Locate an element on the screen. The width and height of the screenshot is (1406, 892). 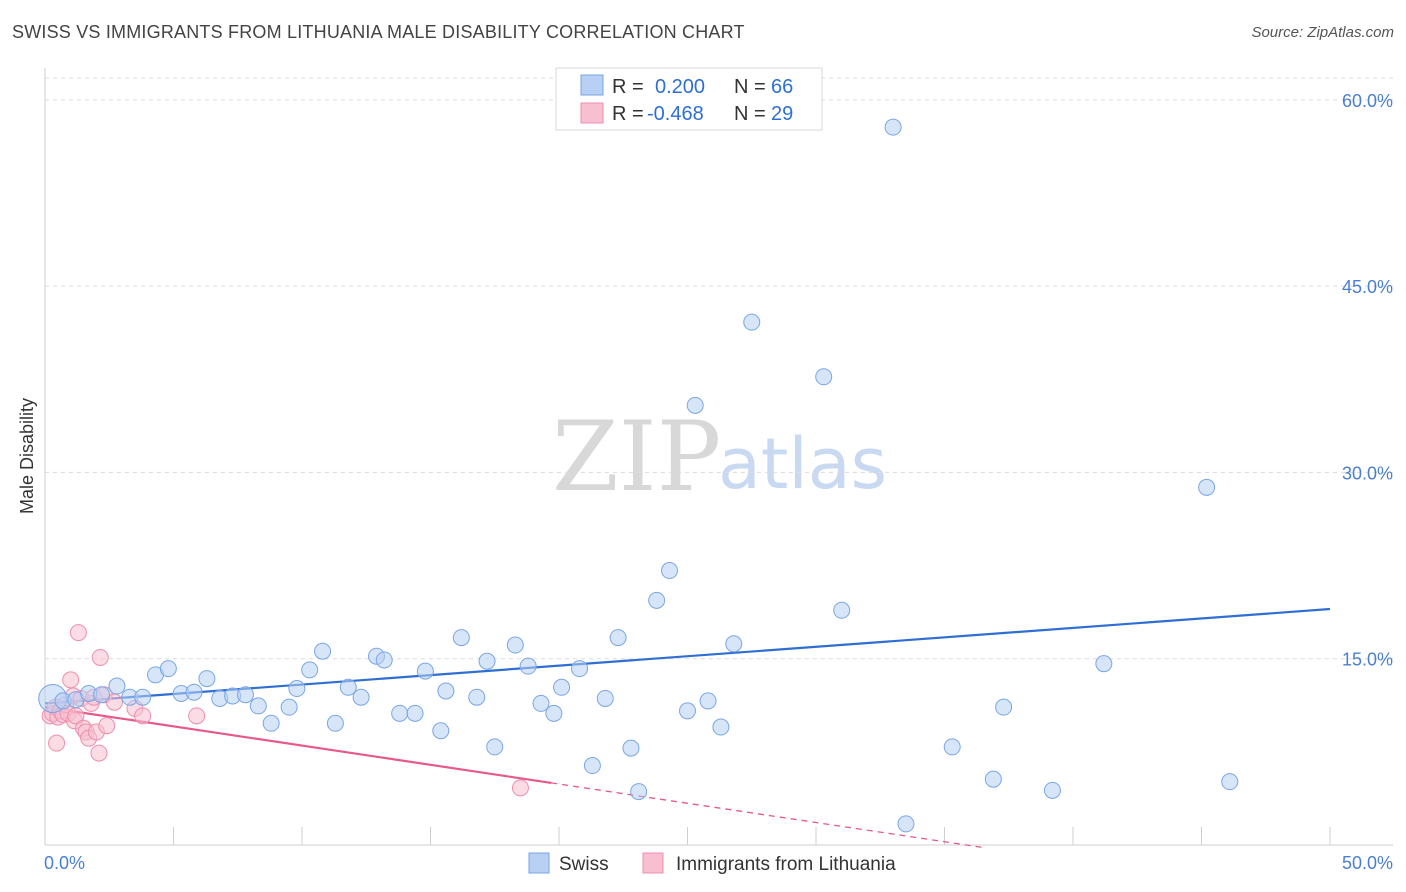
legend-swatch-swiss is located at coordinates (592, 85).